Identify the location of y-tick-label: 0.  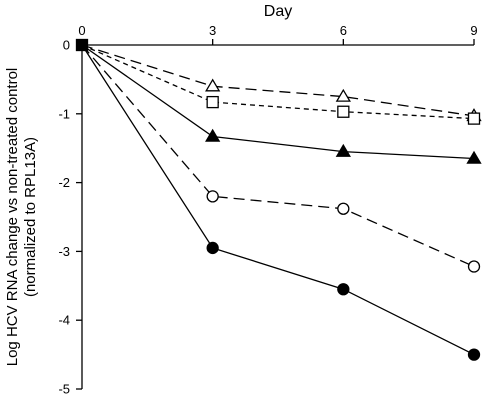
(66, 45).